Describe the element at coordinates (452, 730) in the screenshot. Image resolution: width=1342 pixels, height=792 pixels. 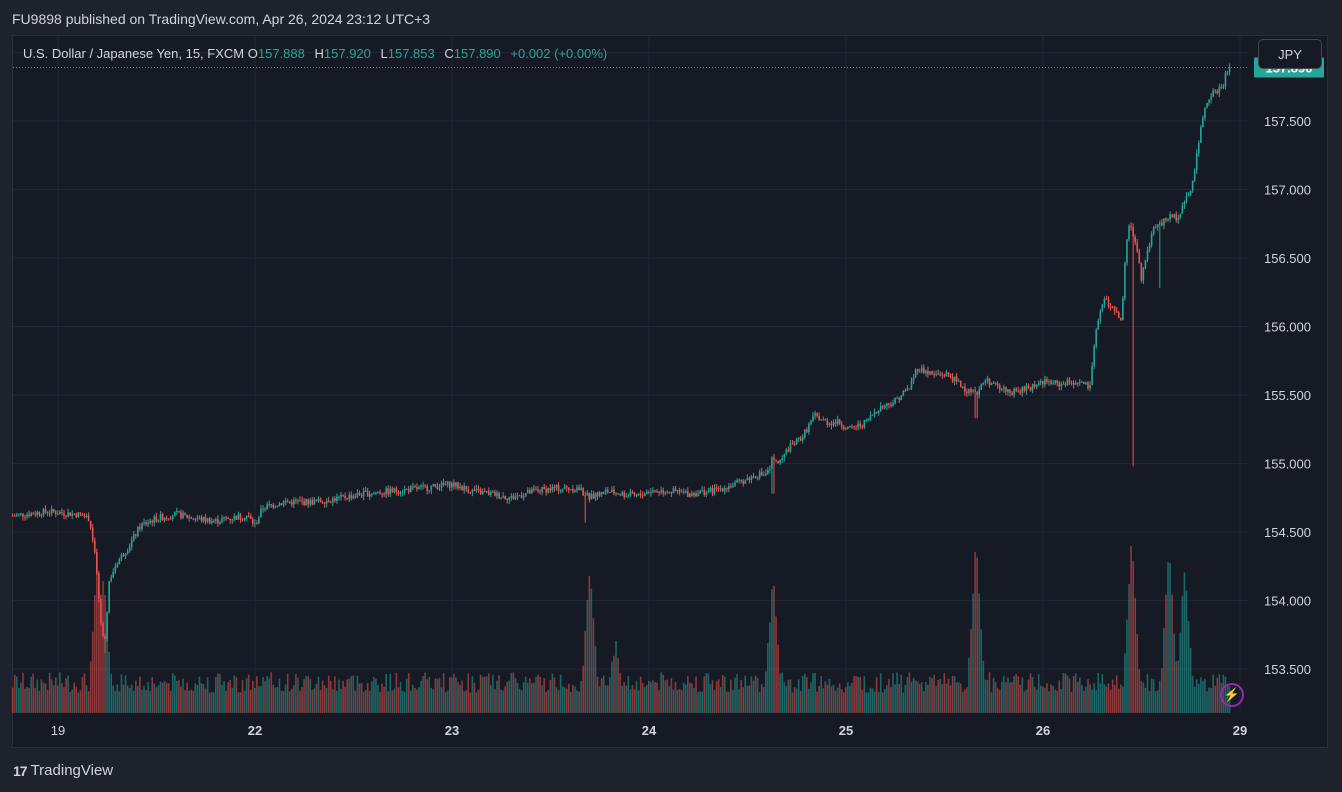
I see `x-tick-label: 23` at that location.